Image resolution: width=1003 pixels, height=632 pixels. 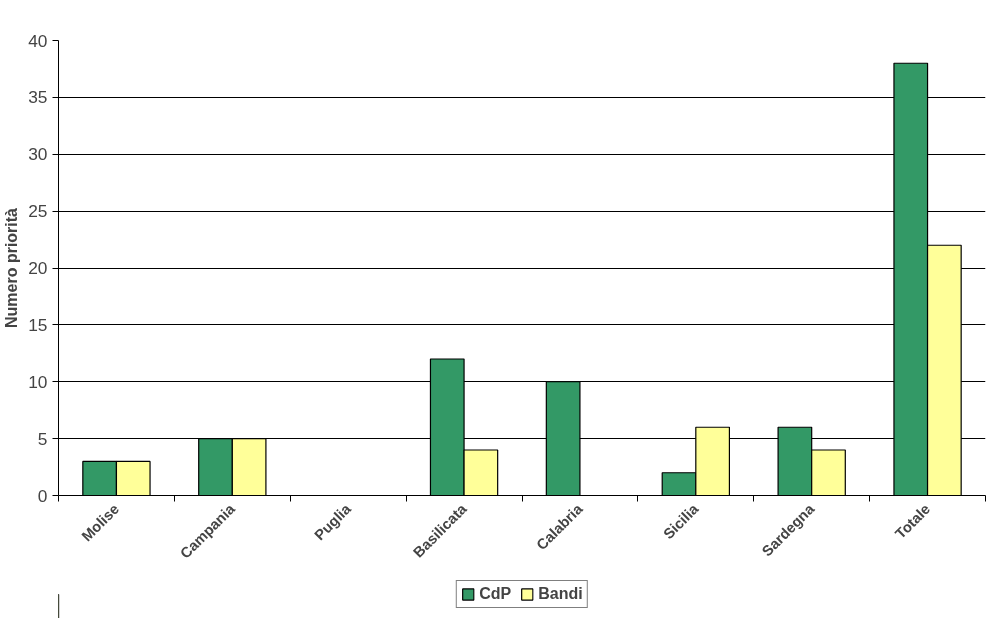 What do you see at coordinates (42, 495) in the screenshot?
I see `y-tick-label: 0` at bounding box center [42, 495].